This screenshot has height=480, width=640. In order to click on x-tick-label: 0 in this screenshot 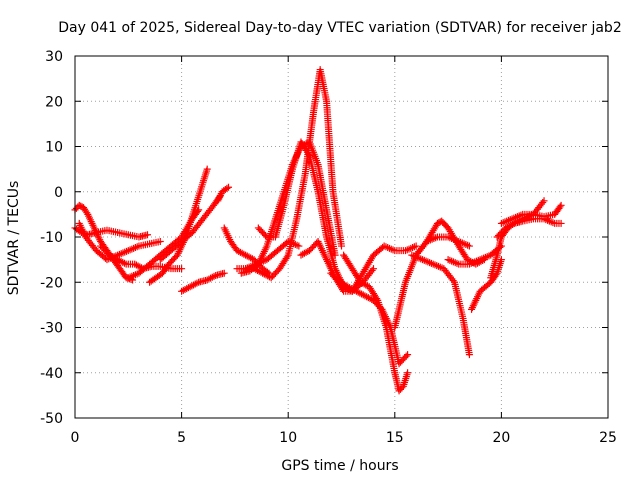, I will do `click(75, 438)`.